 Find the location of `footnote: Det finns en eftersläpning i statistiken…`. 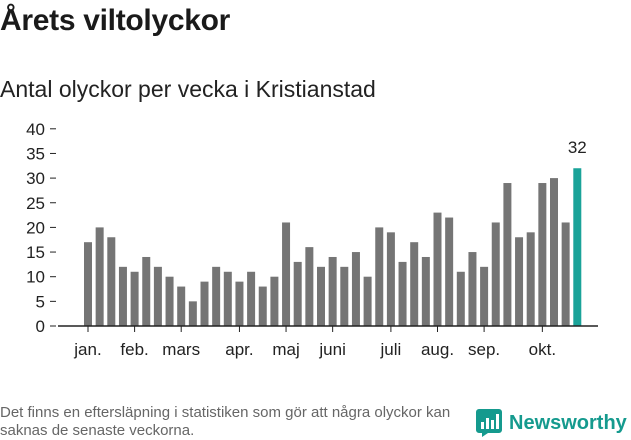

footnote: Det finns en eftersläpning i statistiken… is located at coordinates (225, 421).